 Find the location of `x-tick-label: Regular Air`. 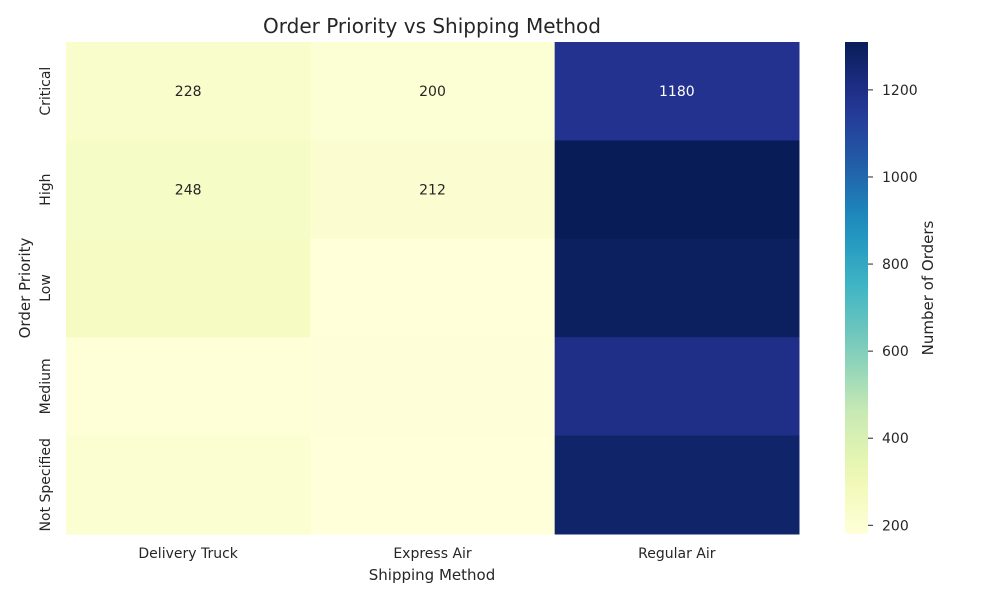

x-tick-label: Regular Air is located at coordinates (677, 554).